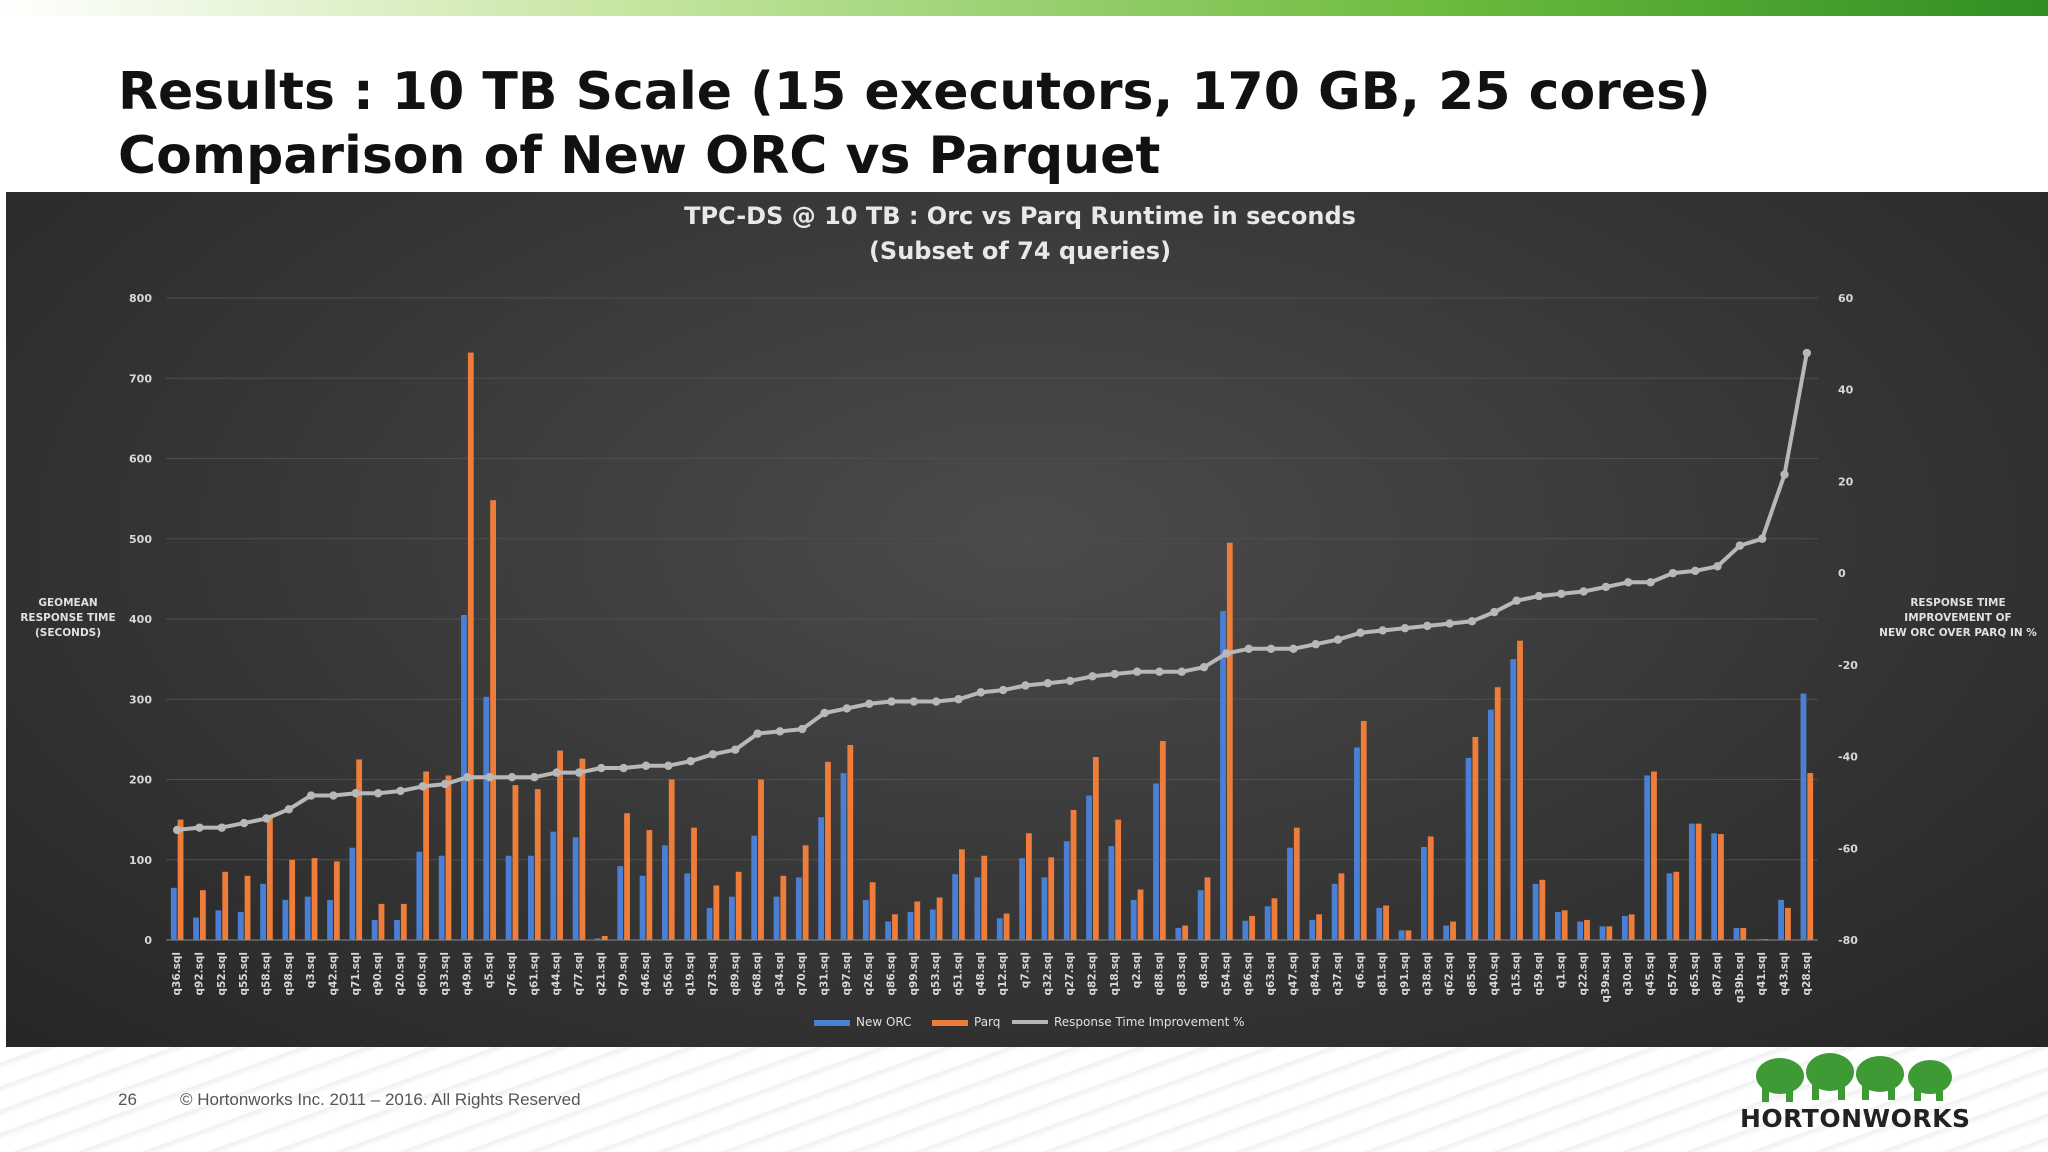 Image resolution: width=2048 pixels, height=1152 pixels. I want to click on y-right-tick-label: 60, so click(1846, 298).